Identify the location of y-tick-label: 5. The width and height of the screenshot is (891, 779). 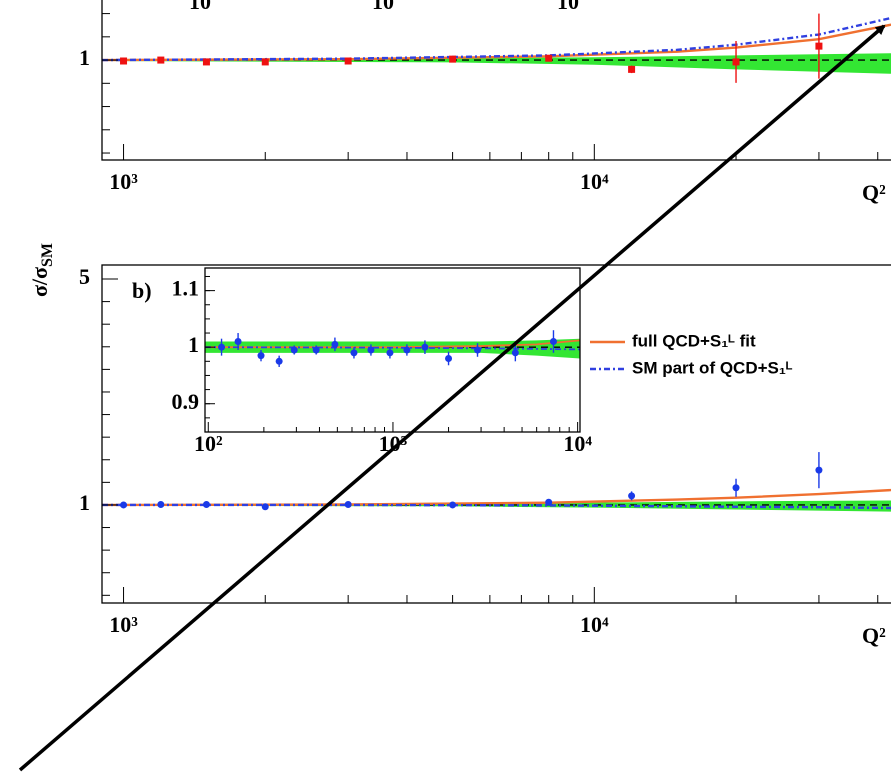
(84, 276).